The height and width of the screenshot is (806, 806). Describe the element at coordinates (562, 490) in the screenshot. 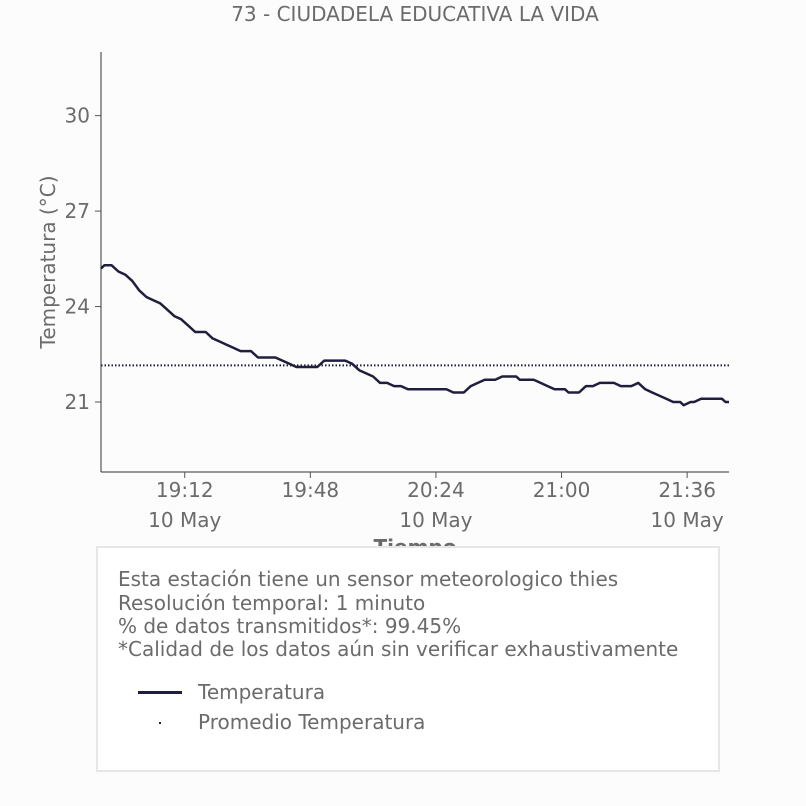

I see `x-tick-label: 21:00` at that location.